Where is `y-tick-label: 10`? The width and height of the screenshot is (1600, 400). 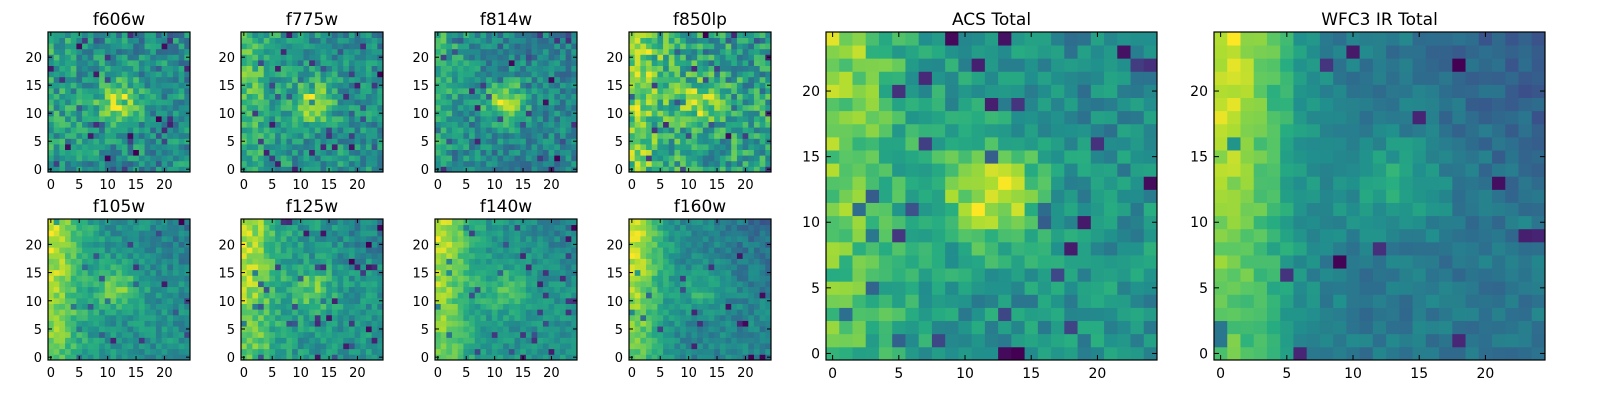
y-tick-label: 10 is located at coordinates (33, 302).